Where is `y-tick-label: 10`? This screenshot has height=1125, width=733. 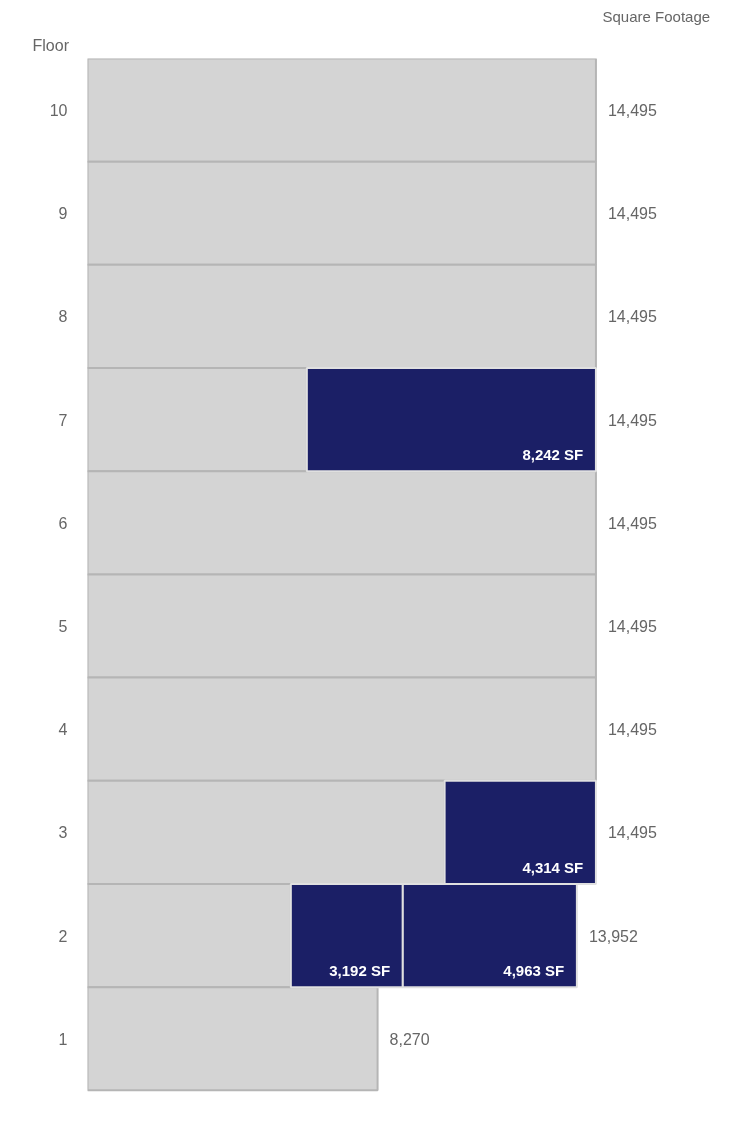
y-tick-label: 10 is located at coordinates (58, 111).